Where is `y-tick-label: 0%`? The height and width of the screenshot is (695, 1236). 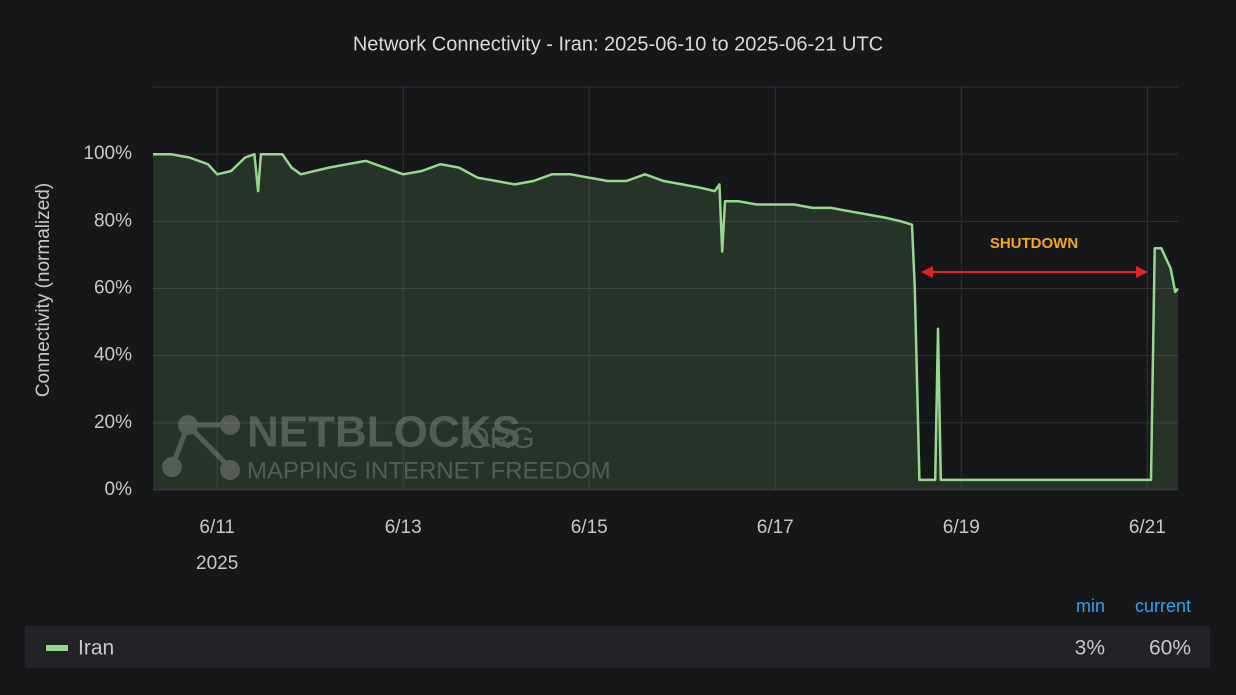 y-tick-label: 0% is located at coordinates (119, 489).